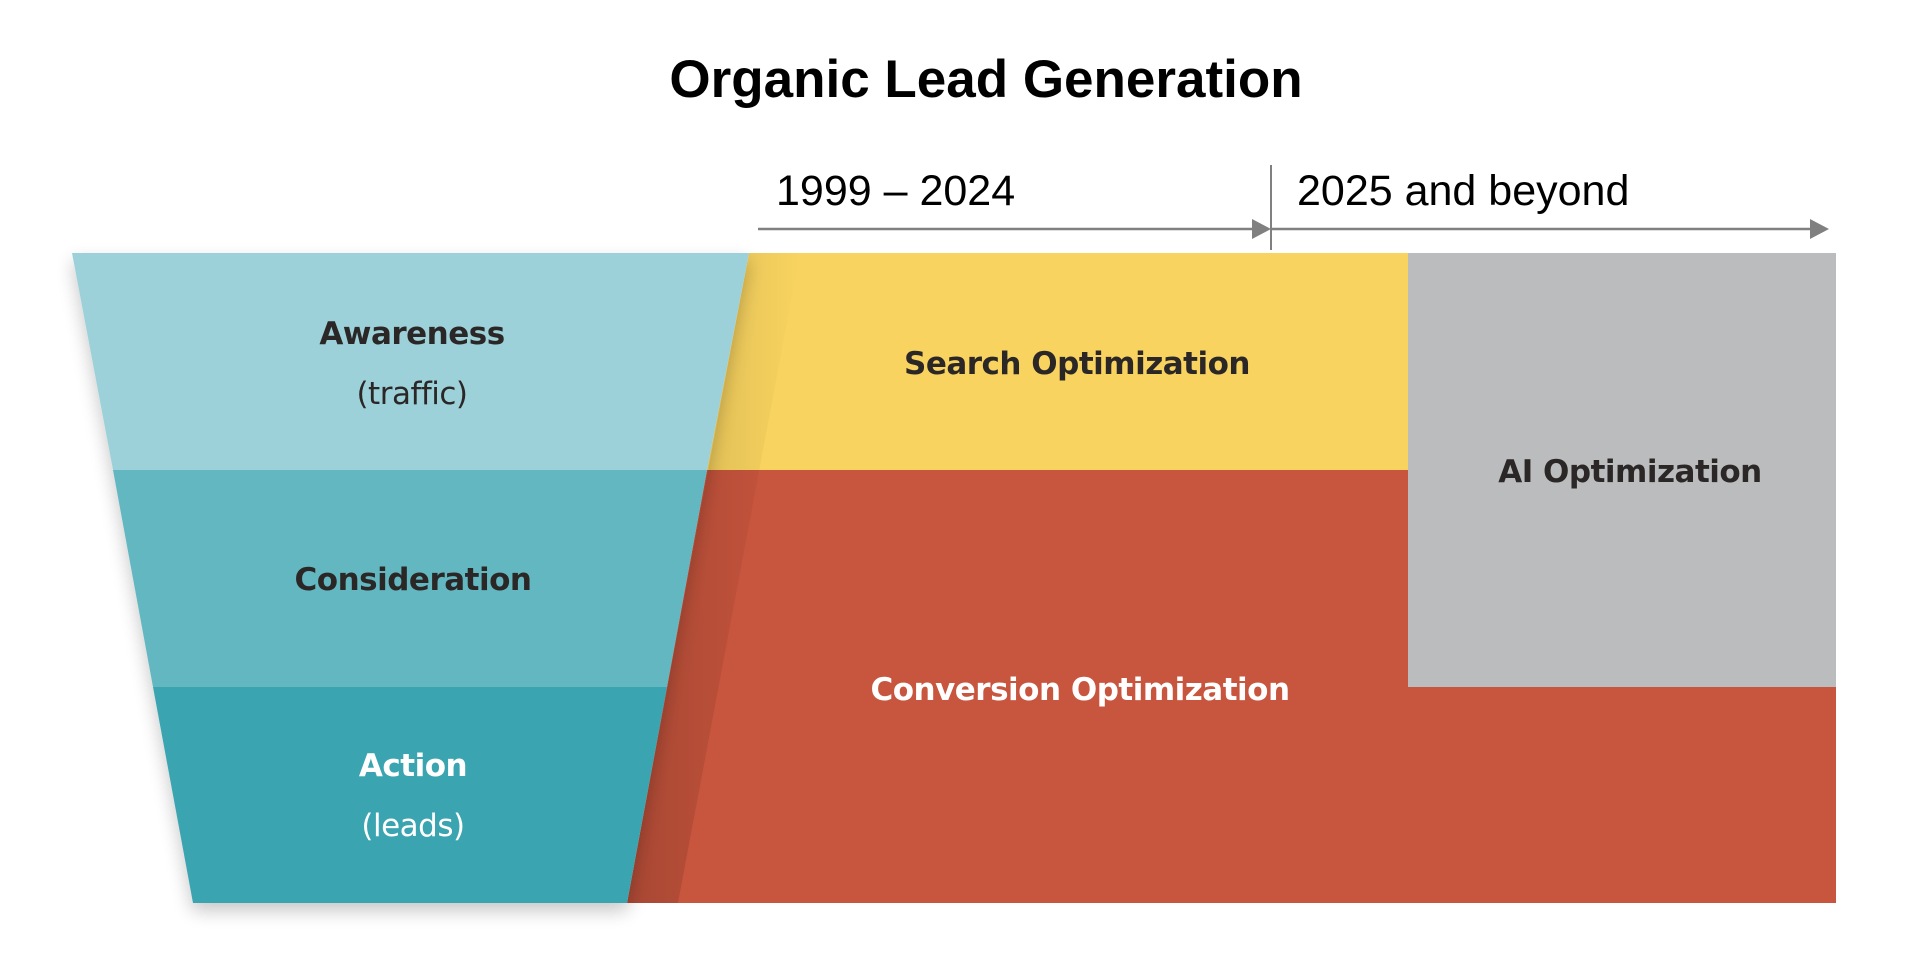  What do you see at coordinates (1077, 364) in the screenshot?
I see `search-optimization-label: Search Optimization` at bounding box center [1077, 364].